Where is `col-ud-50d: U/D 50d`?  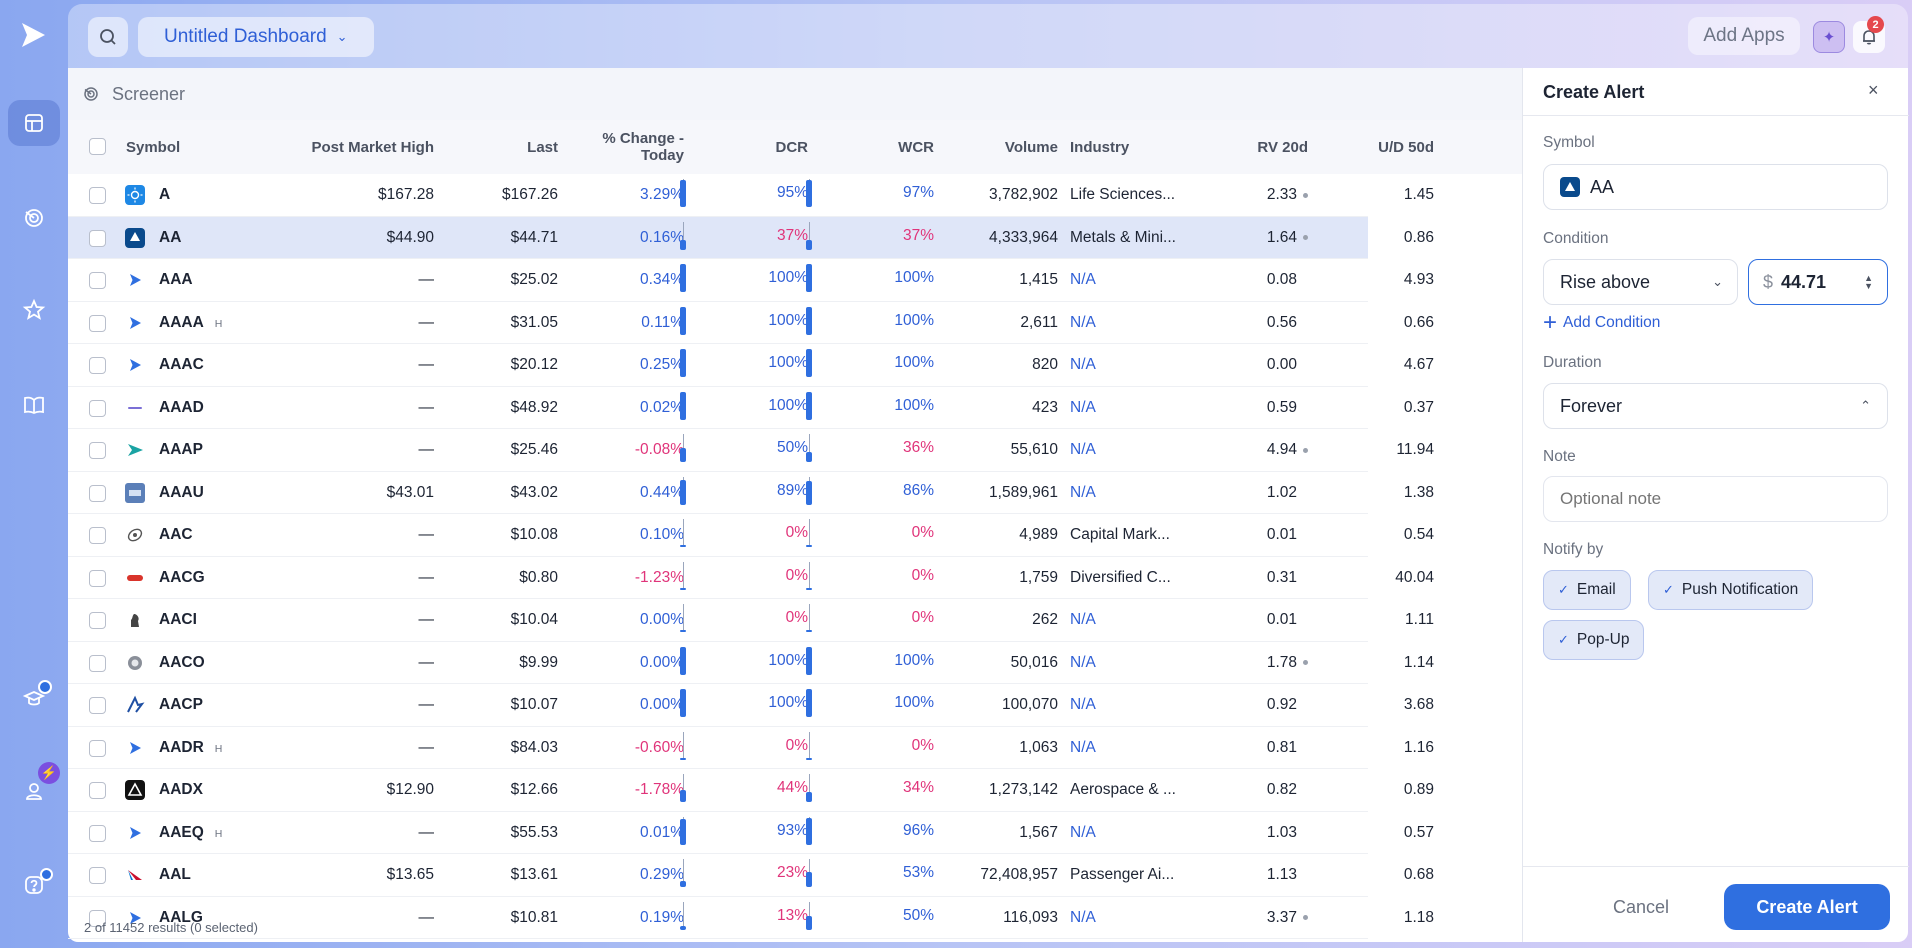
col-ud-50d: U/D 50d is located at coordinates (1406, 147).